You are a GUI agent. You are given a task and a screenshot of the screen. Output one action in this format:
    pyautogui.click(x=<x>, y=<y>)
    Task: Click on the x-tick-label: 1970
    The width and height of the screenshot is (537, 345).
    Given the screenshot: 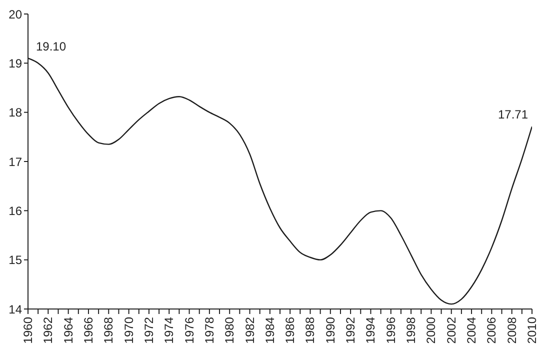 What is the action you would take?
    pyautogui.click(x=129, y=330)
    